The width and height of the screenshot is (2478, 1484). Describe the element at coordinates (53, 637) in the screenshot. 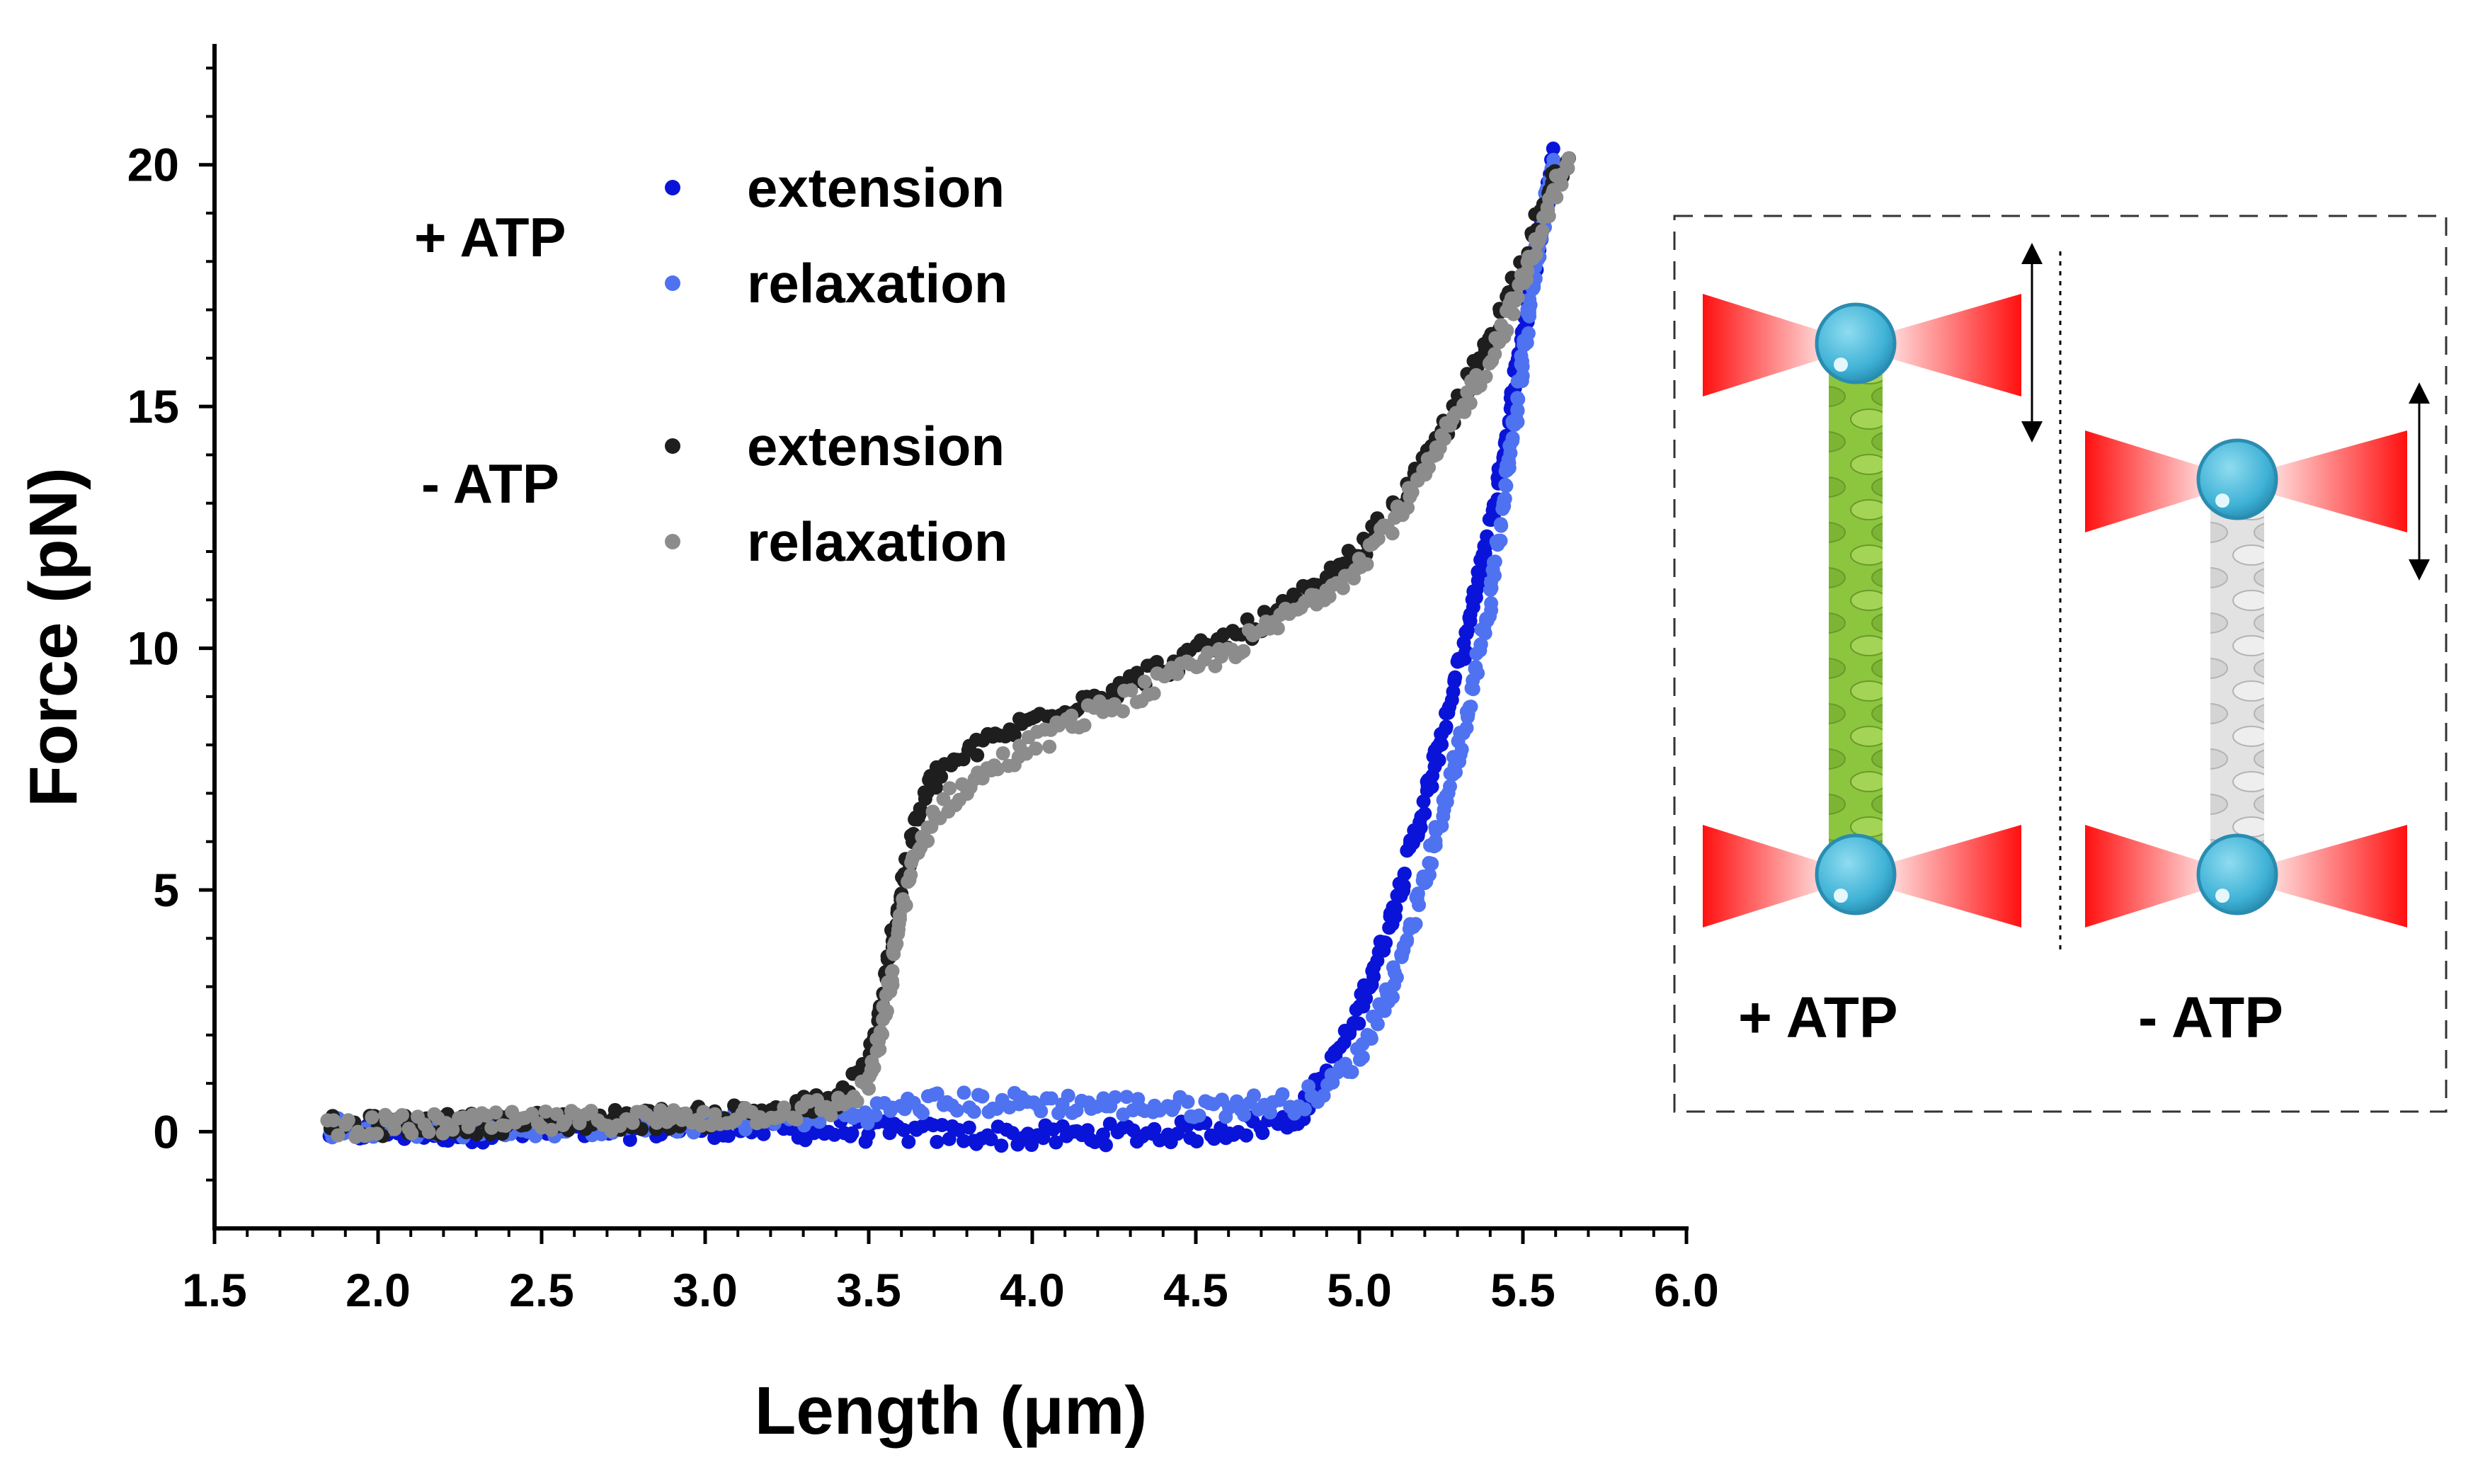

I see `y-axis-title: Force (pN)` at that location.